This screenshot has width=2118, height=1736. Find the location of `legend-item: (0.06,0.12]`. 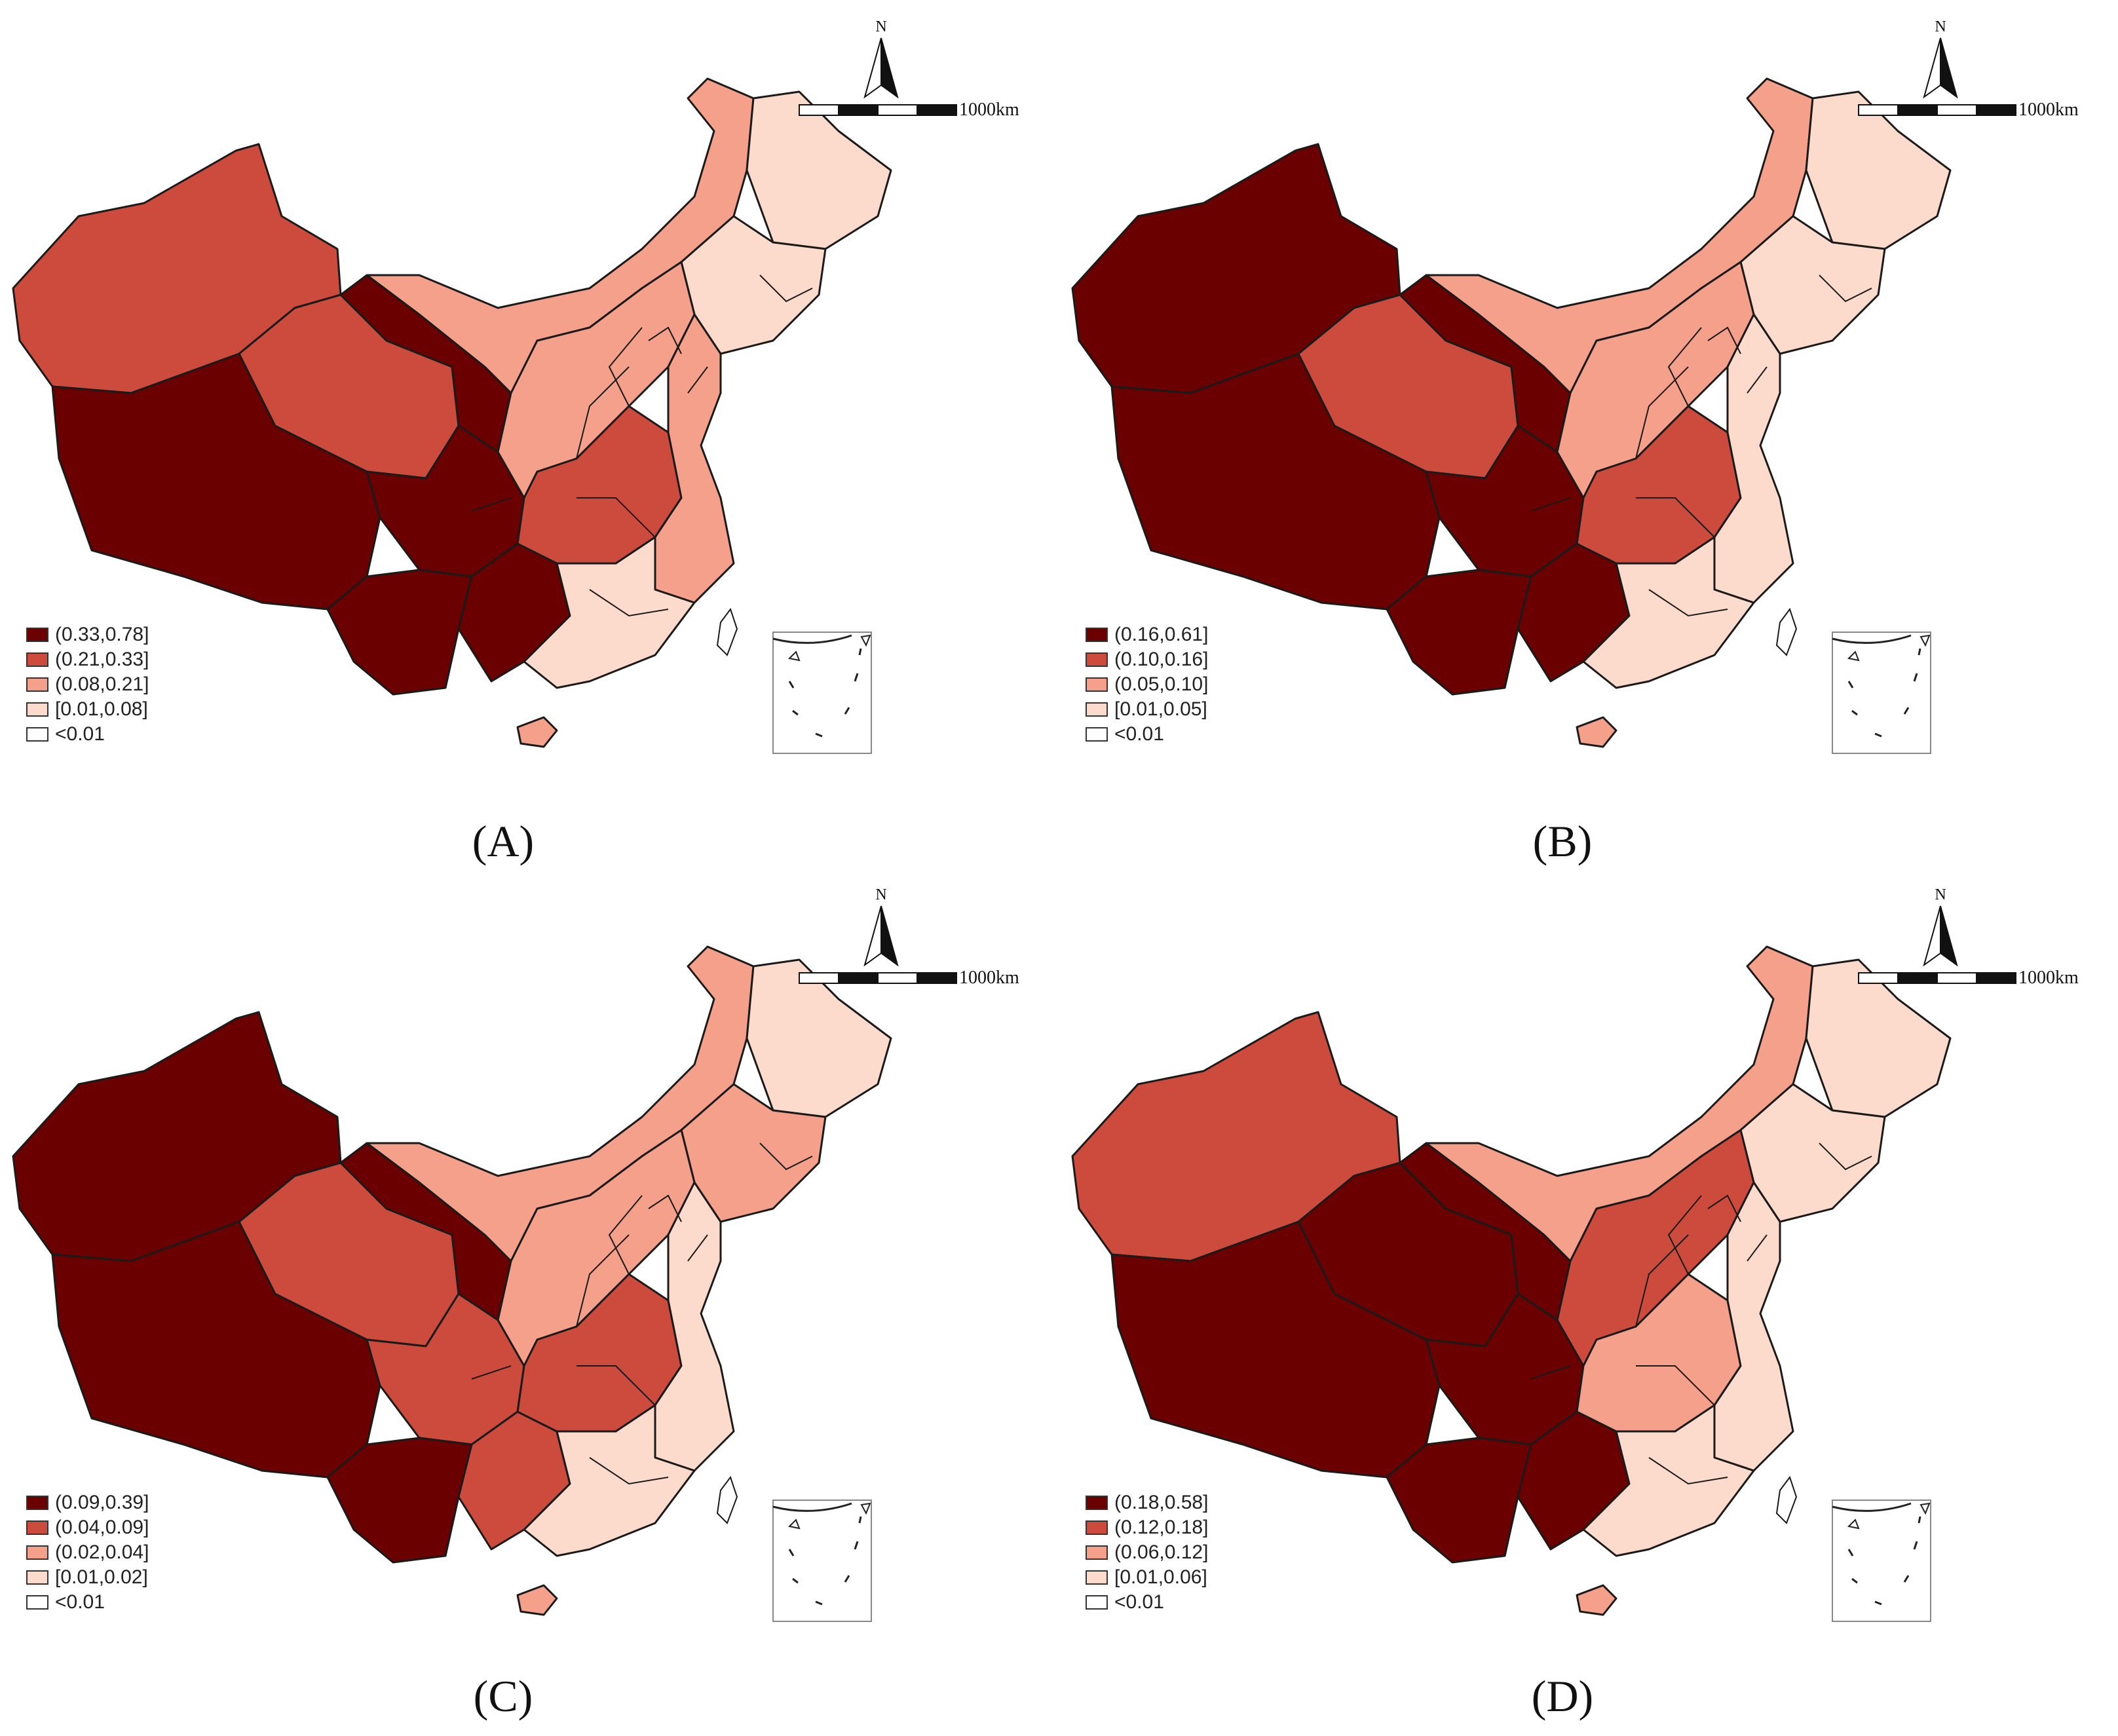

legend-item: (0.06,0.12] is located at coordinates (1147, 1552).